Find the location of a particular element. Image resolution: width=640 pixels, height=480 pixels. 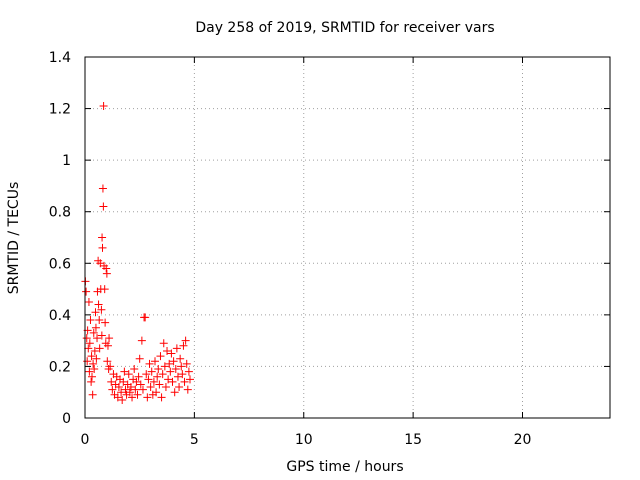

y-tick-label: 1 is located at coordinates (66, 161).